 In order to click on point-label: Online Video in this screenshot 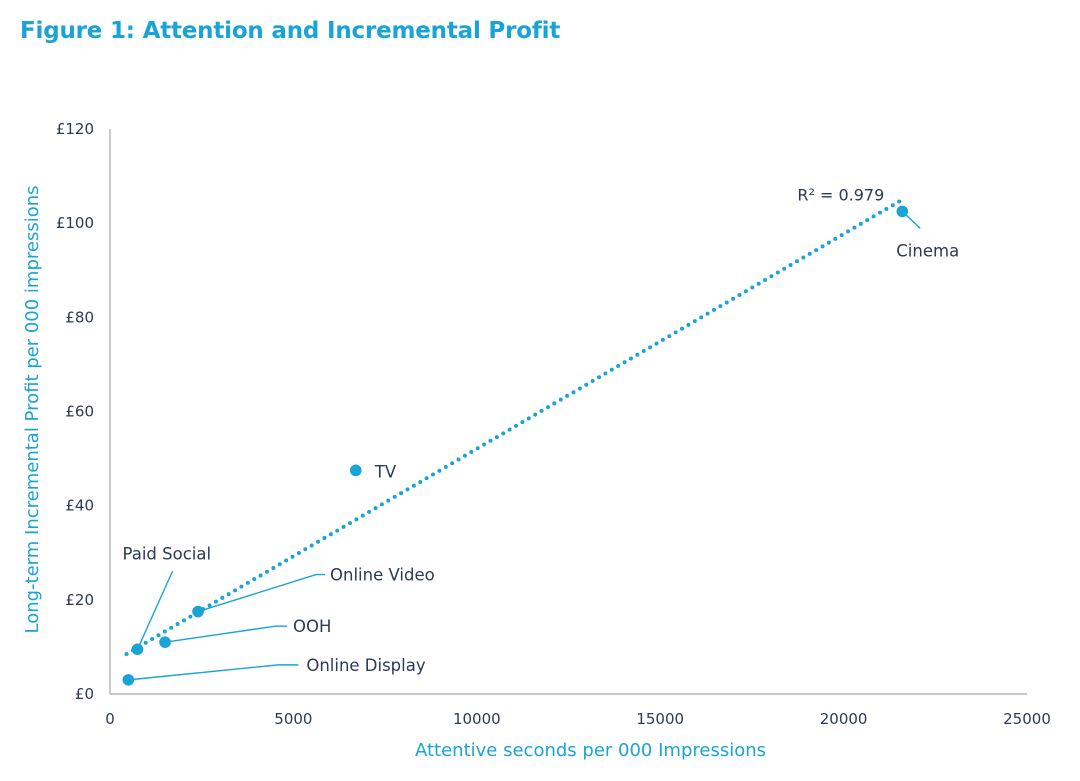, I will do `click(382, 575)`.